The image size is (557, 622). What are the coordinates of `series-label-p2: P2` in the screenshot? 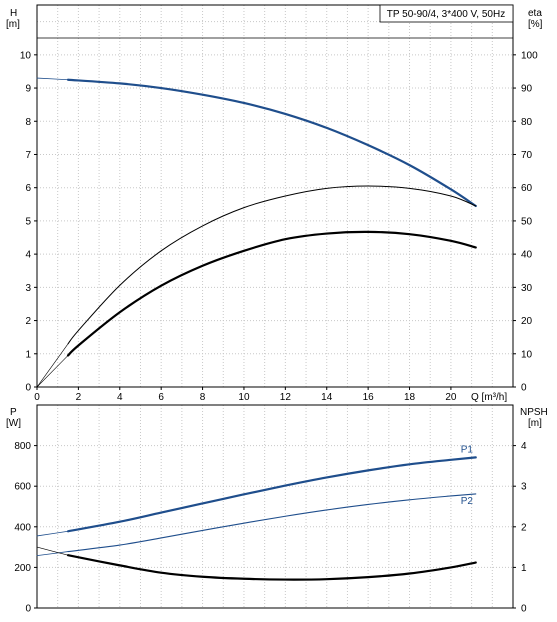 It's located at (467, 501).